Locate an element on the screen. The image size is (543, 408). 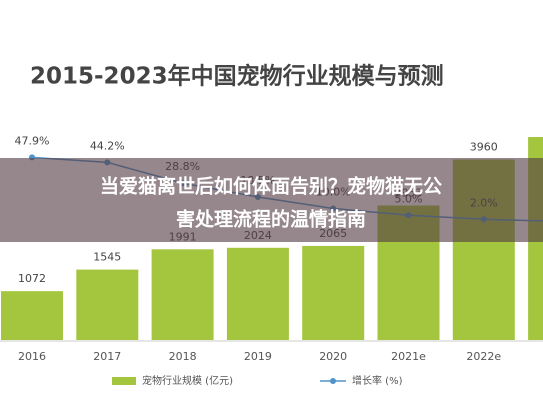
banner-line: 当爱猫离世后如何体面告别？宠物猫无公 is located at coordinates (271, 186).